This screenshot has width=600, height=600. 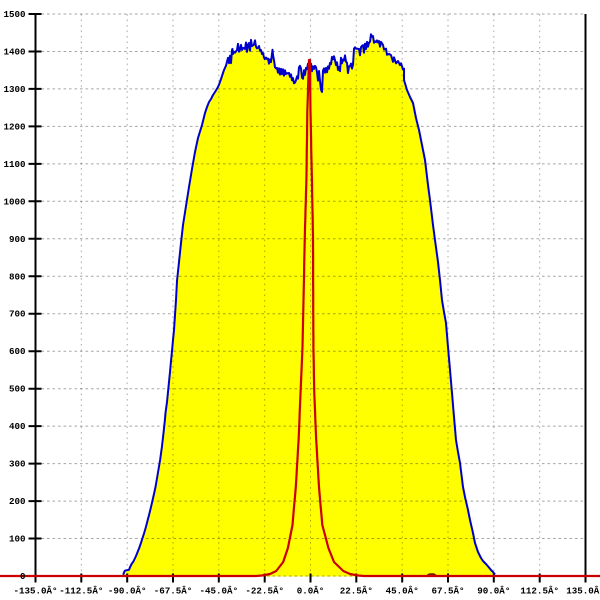 What do you see at coordinates (17, 276) in the screenshot?
I see `svg-text: 800` at bounding box center [17, 276].